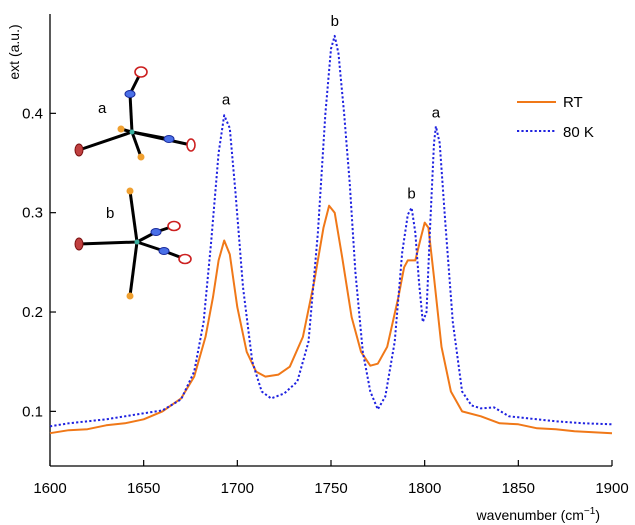 This screenshot has width=635, height=525. What do you see at coordinates (237, 488) in the screenshot?
I see `x-tick-label: 1700` at bounding box center [237, 488].